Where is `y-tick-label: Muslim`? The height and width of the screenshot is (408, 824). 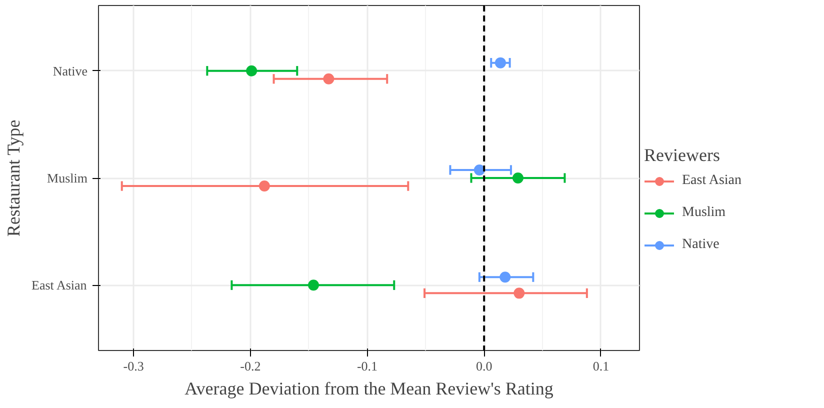 y-tick-label: Muslim is located at coordinates (67, 178).